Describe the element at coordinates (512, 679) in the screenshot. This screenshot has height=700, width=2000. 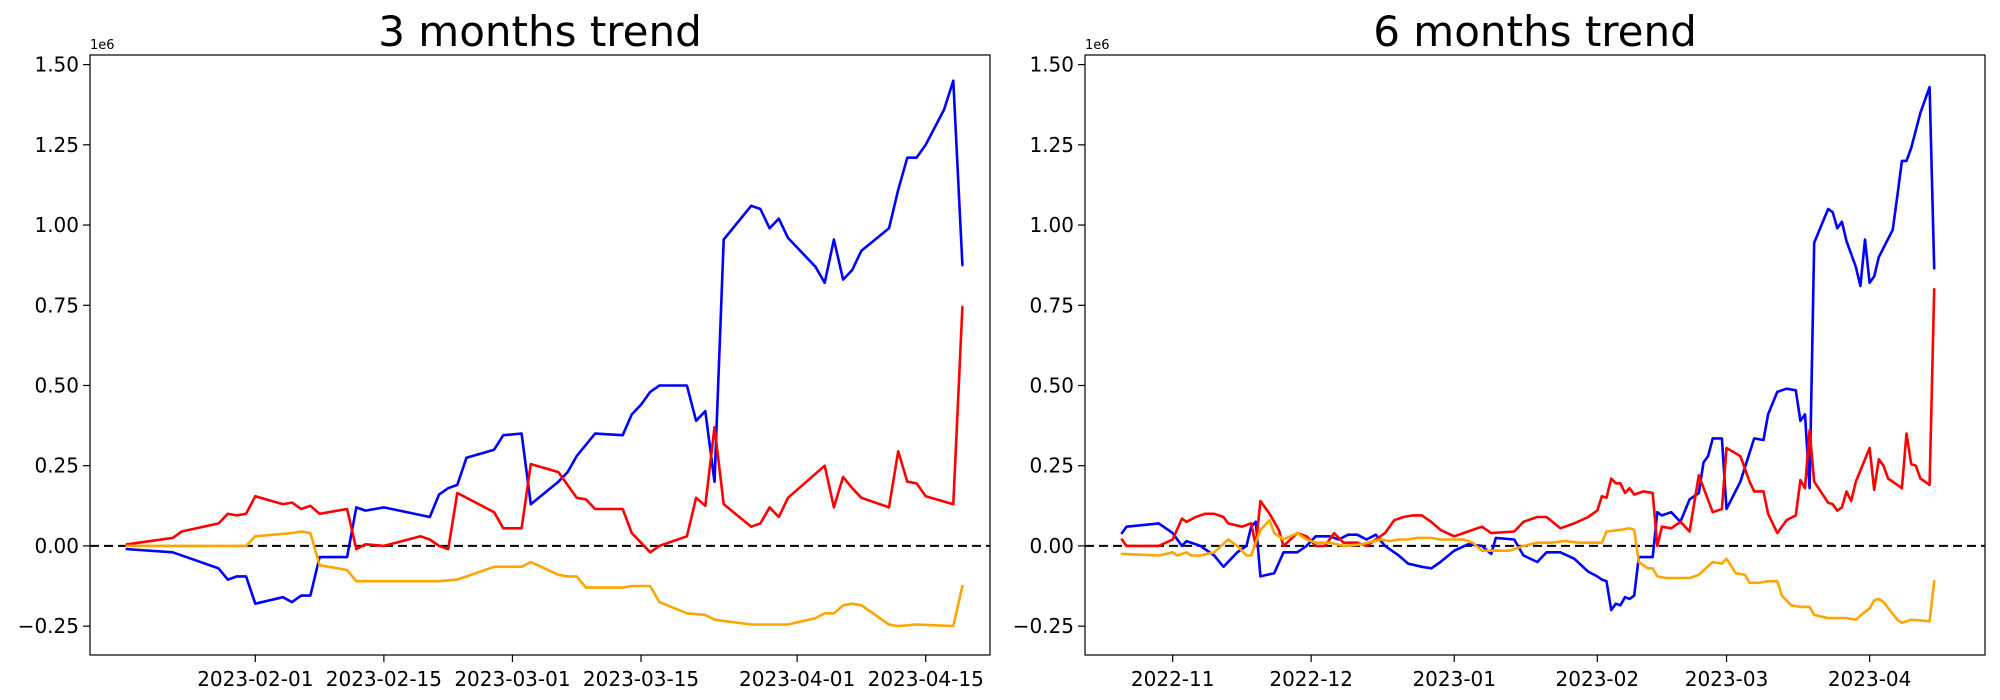
I see `x-tick-label: 2023-03-01` at that location.